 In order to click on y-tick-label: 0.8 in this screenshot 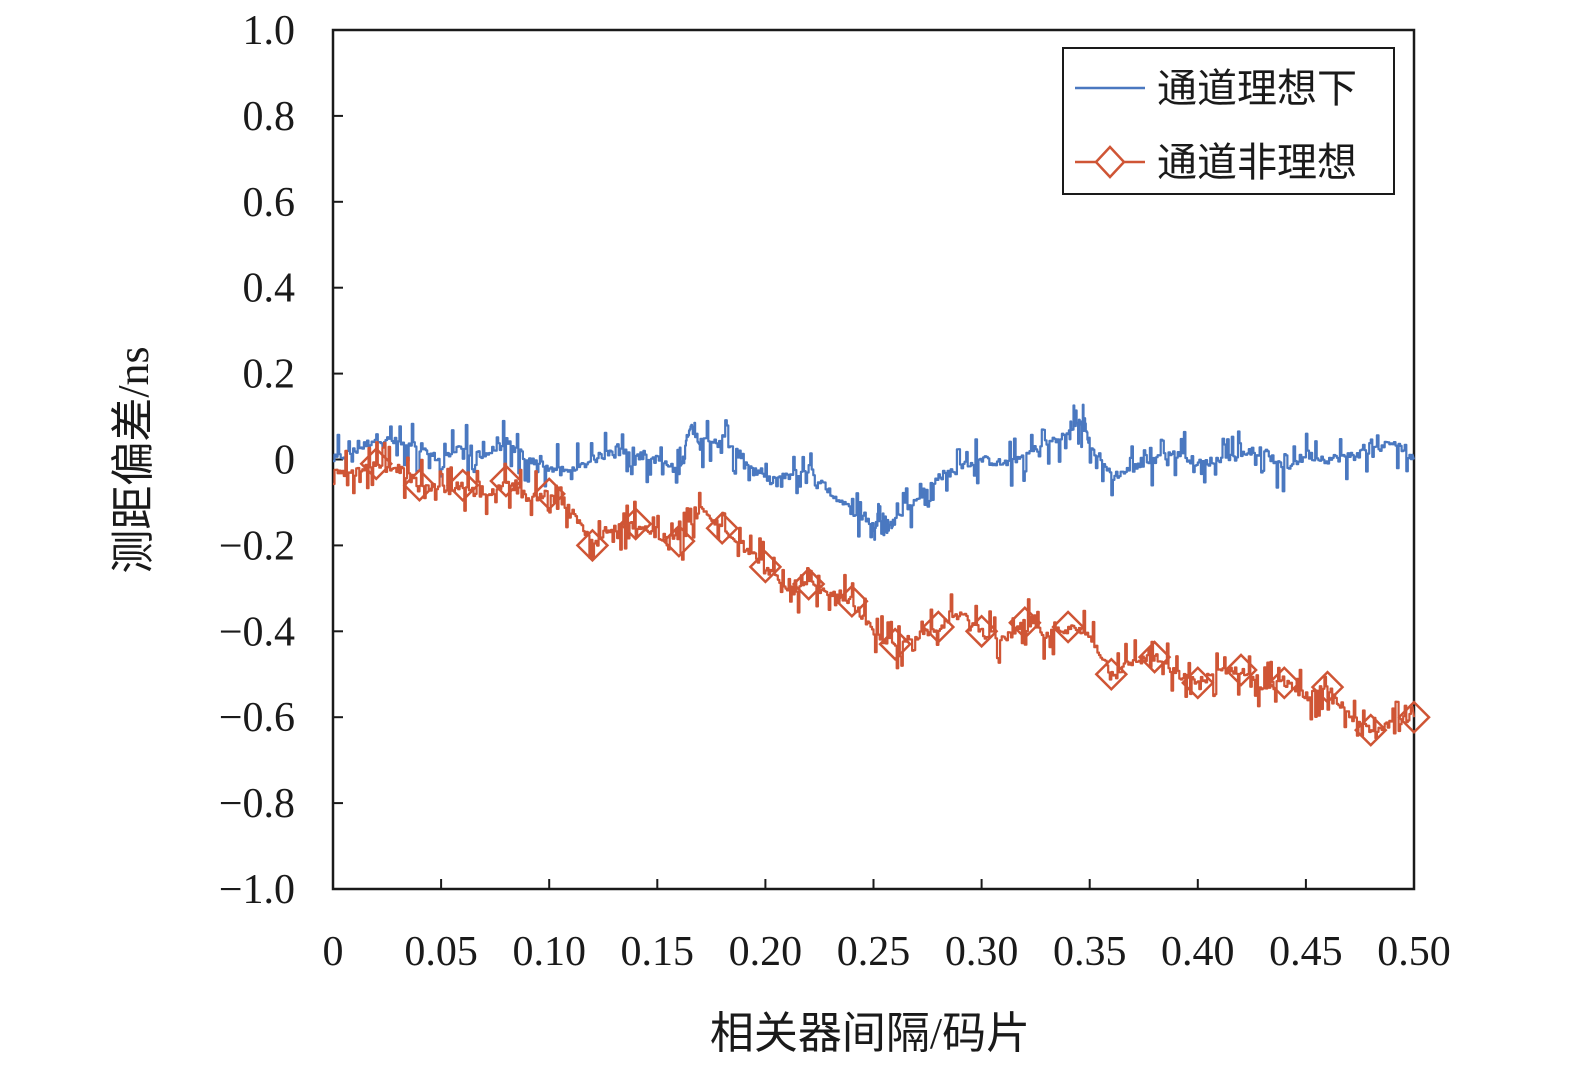, I will do `click(269, 117)`.